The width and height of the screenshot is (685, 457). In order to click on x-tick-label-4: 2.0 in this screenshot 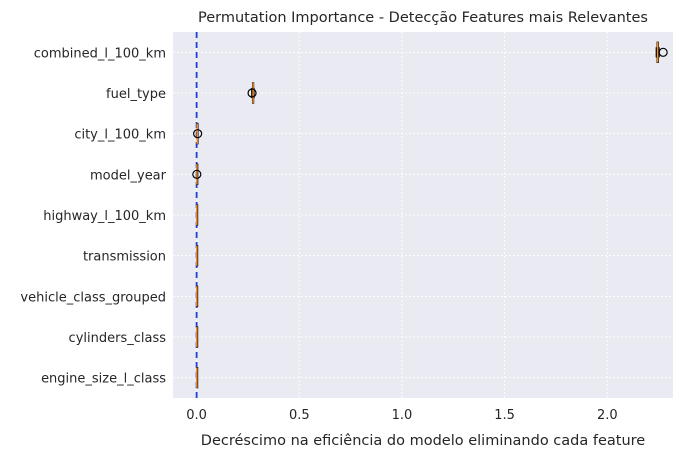, I will do `click(607, 415)`.